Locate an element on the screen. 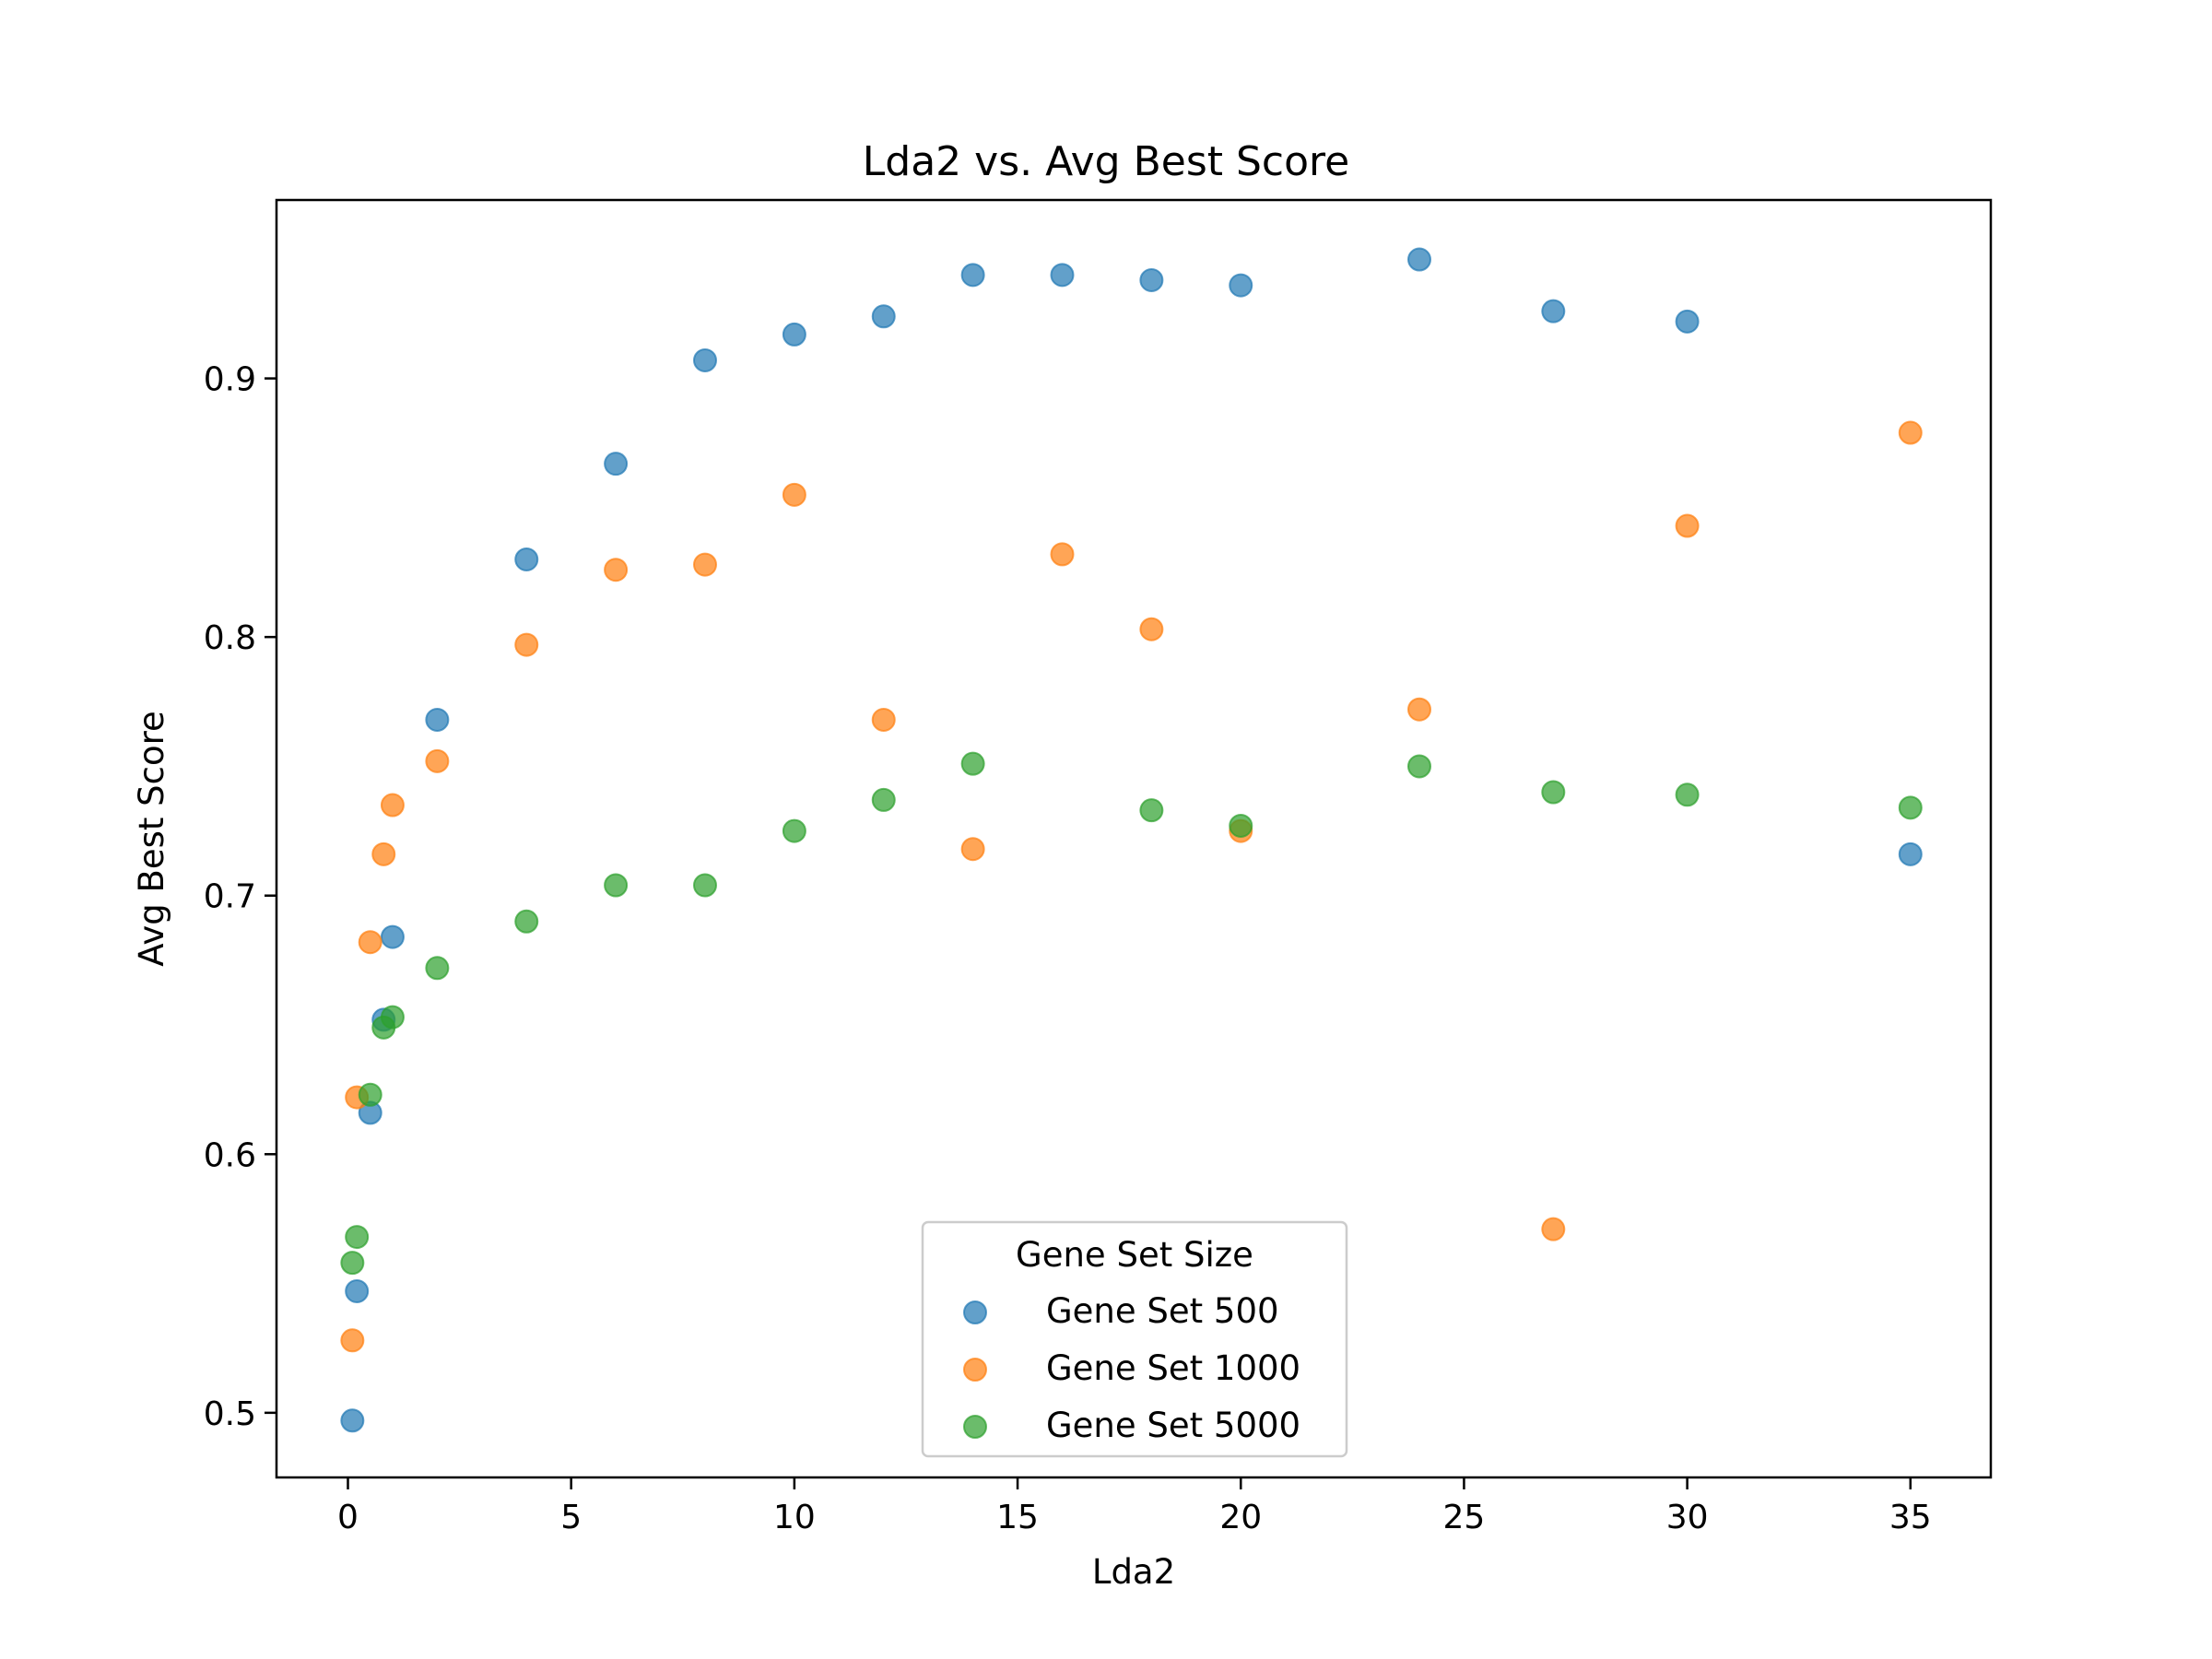 This screenshot has height=1659, width=2212. legend-label-gene-set-5000: Gene Set 5000 is located at coordinates (1173, 1425).